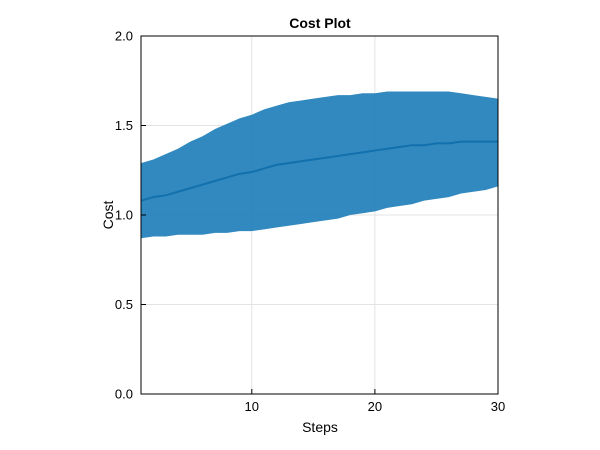  I want to click on y-axis-label: Cost, so click(108, 215).